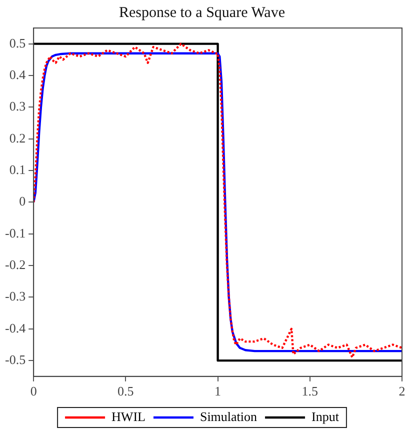  I want to click on legend-label: Input, so click(326, 416).